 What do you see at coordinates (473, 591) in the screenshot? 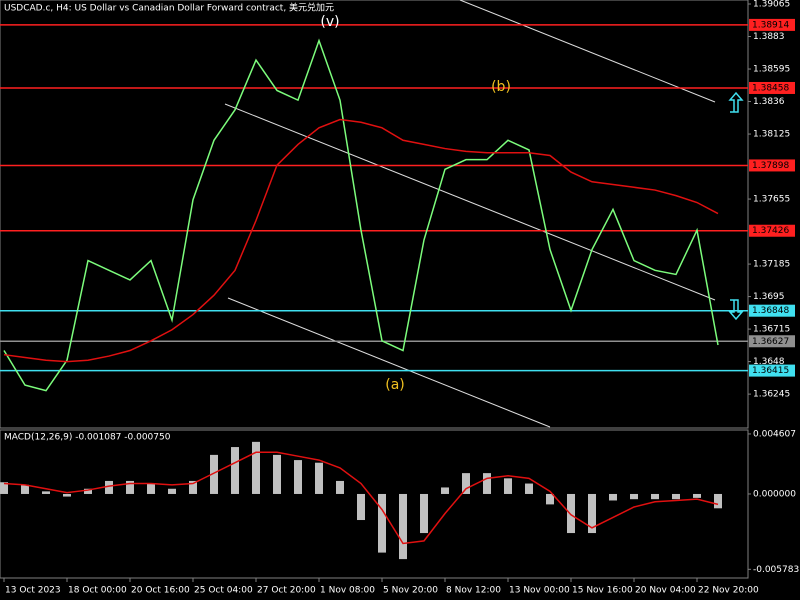
I see `x-tick-label: 8 Nov 12:00` at bounding box center [473, 591].